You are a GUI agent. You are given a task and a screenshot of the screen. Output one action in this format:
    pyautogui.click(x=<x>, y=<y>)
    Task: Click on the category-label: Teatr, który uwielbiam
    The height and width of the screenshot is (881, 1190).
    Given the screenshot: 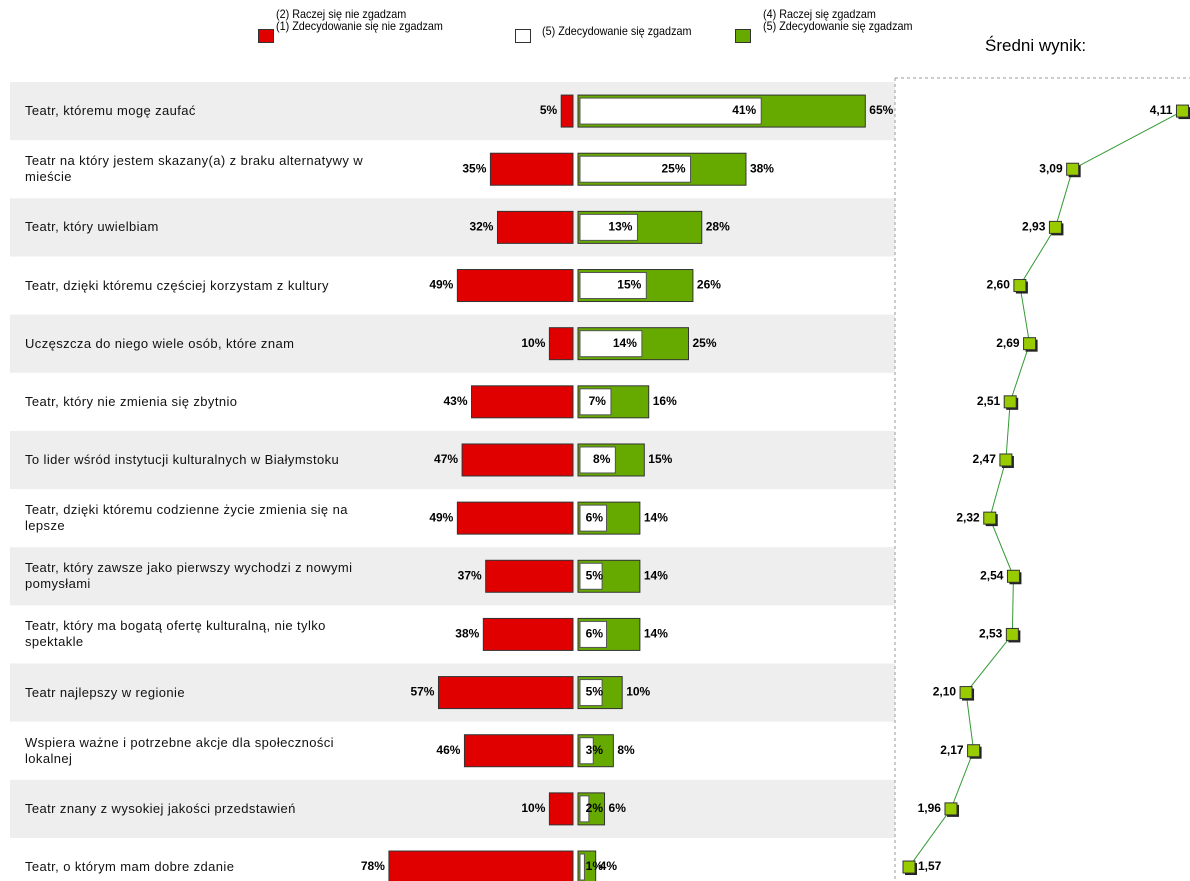 What is the action you would take?
    pyautogui.click(x=92, y=227)
    